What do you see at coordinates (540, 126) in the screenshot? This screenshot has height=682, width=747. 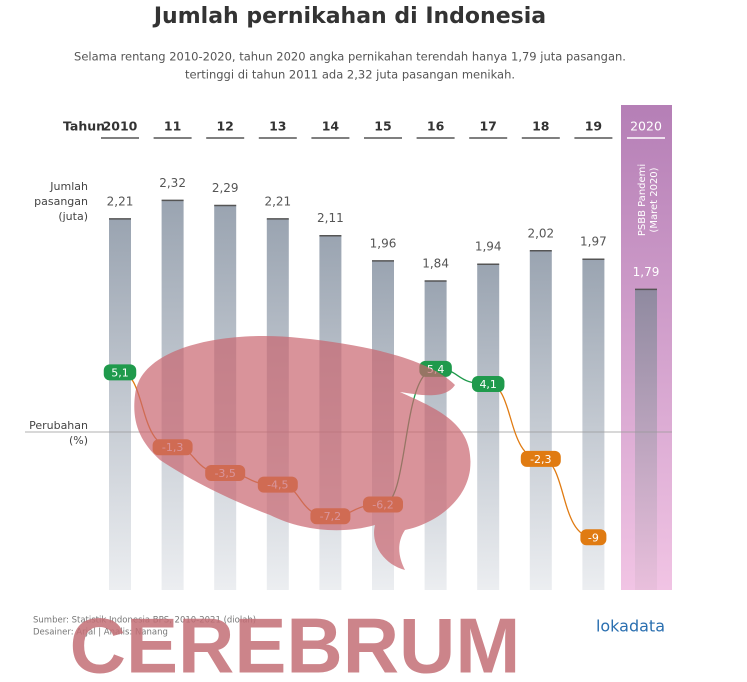 I see `x-tick-label: 18` at bounding box center [540, 126].